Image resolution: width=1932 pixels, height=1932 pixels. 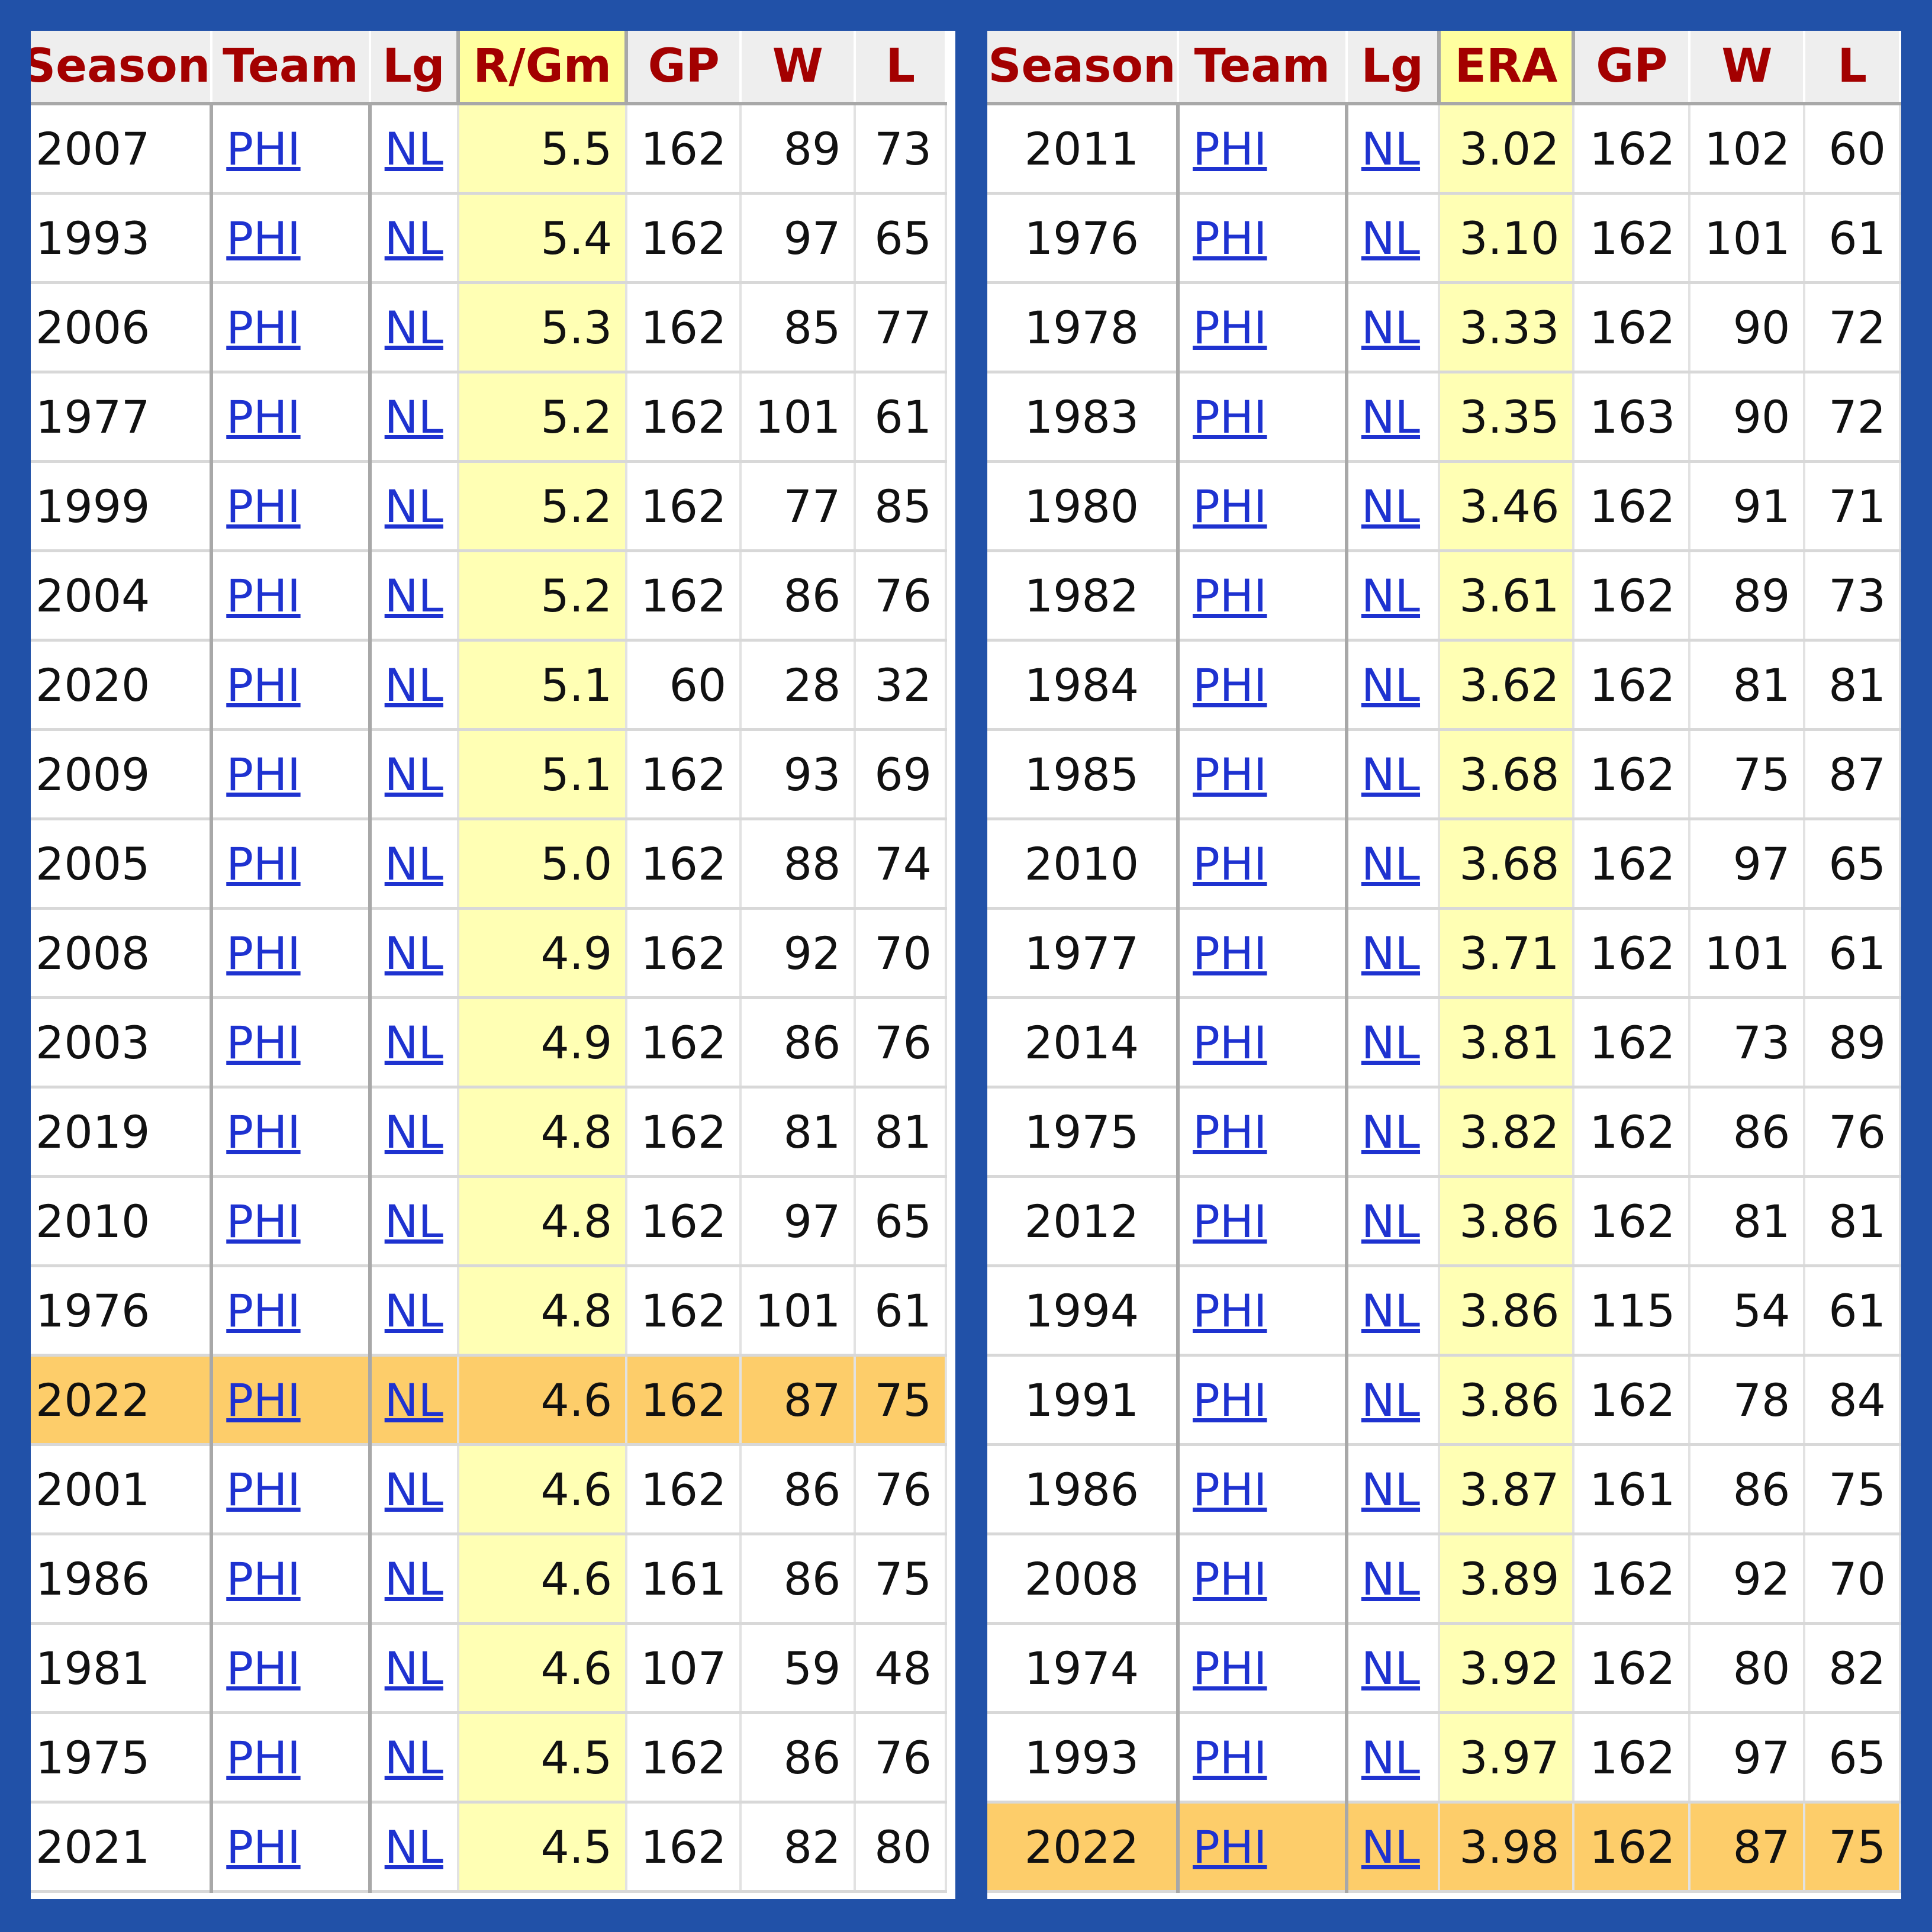 What do you see at coordinates (798, 596) in the screenshot?
I see `wins-cell: 86` at bounding box center [798, 596].